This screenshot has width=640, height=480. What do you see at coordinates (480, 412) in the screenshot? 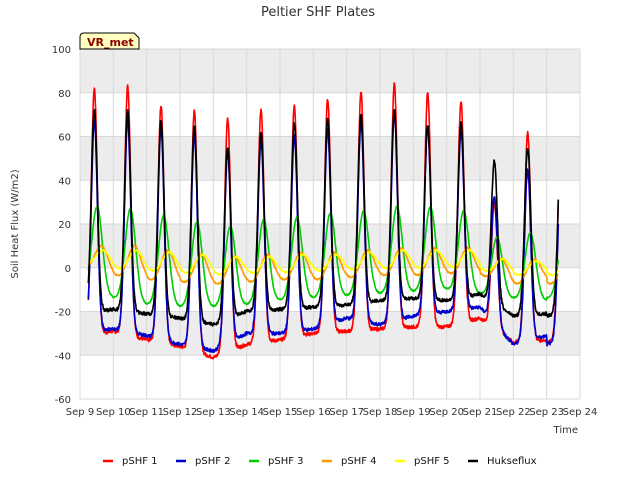
I see `x-tick-label: Sep 21` at bounding box center [480, 412].